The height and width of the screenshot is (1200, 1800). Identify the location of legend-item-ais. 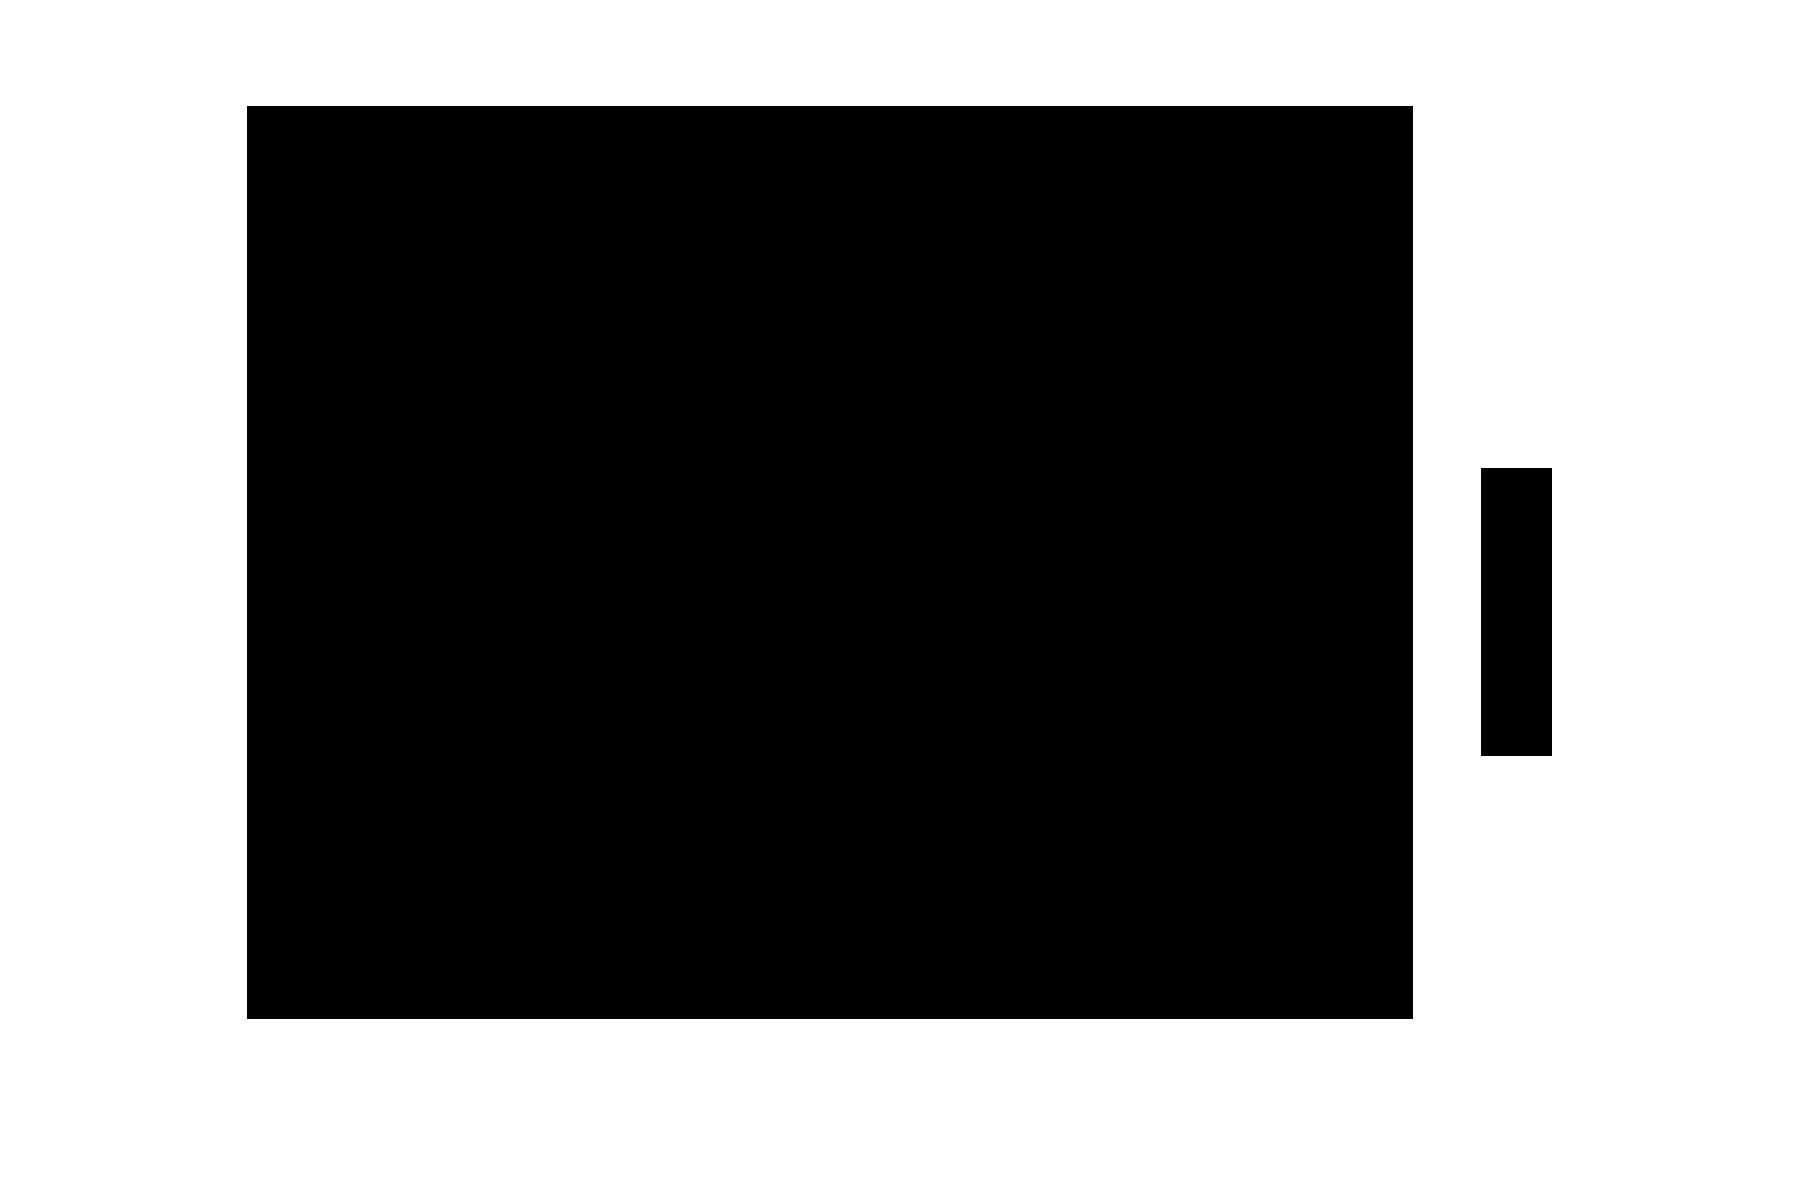
(1517, 576).